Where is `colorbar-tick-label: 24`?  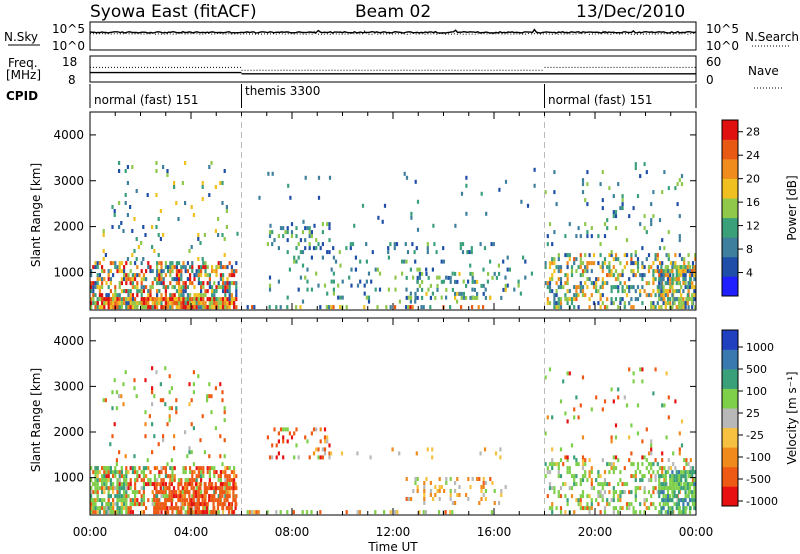 colorbar-tick-label: 24 is located at coordinates (753, 155).